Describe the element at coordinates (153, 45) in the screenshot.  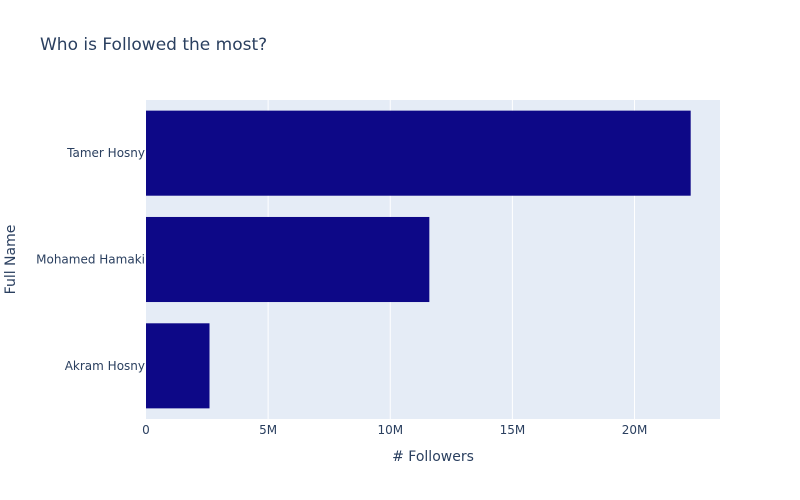
I see `chart-title: Who is Followed the most?` at that location.